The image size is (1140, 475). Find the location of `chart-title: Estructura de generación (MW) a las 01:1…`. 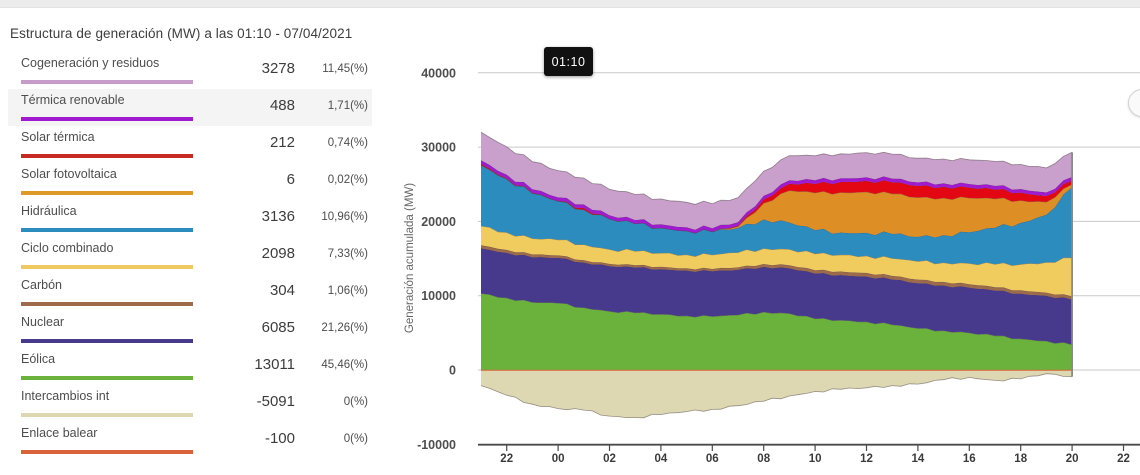

chart-title: Estructura de generación (MW) a las 01:1… is located at coordinates (181, 33).